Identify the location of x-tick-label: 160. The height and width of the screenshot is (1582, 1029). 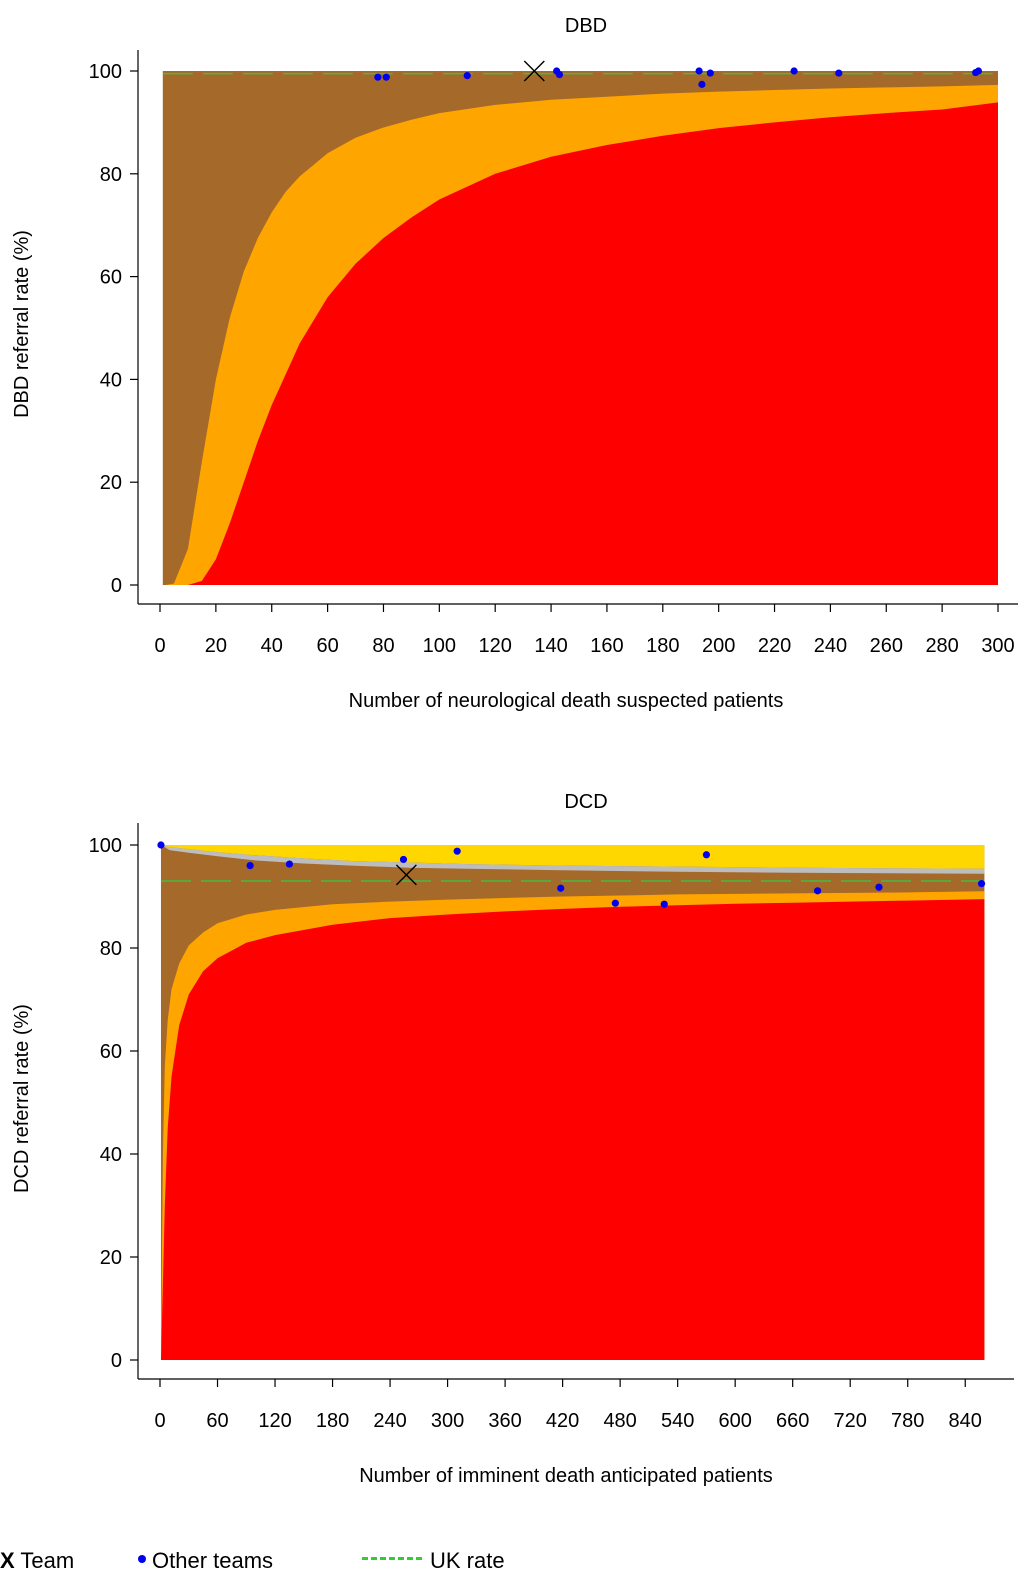
(606, 646).